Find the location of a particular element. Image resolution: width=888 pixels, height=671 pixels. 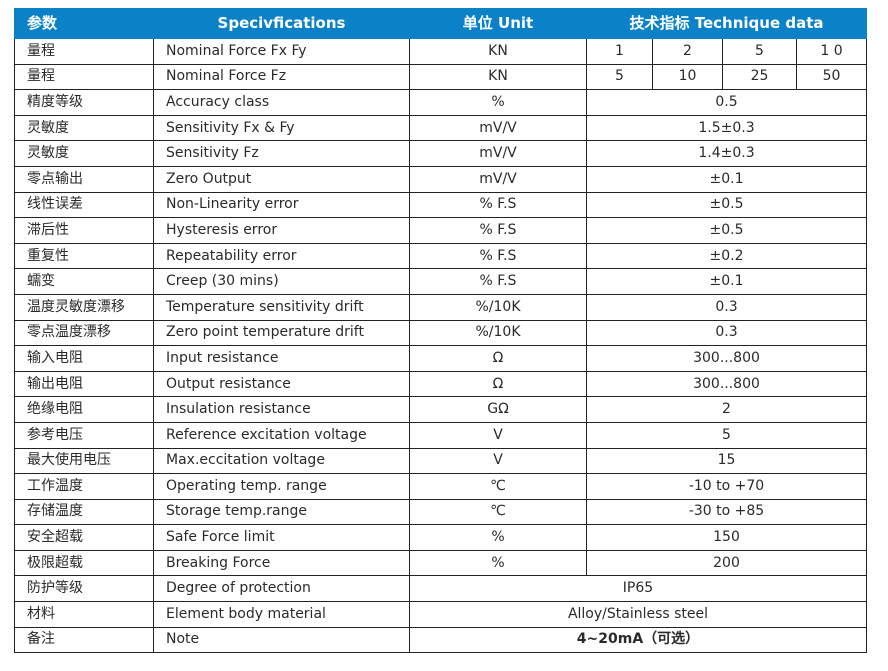

value-cell: -10 to +70 is located at coordinates (726, 486).